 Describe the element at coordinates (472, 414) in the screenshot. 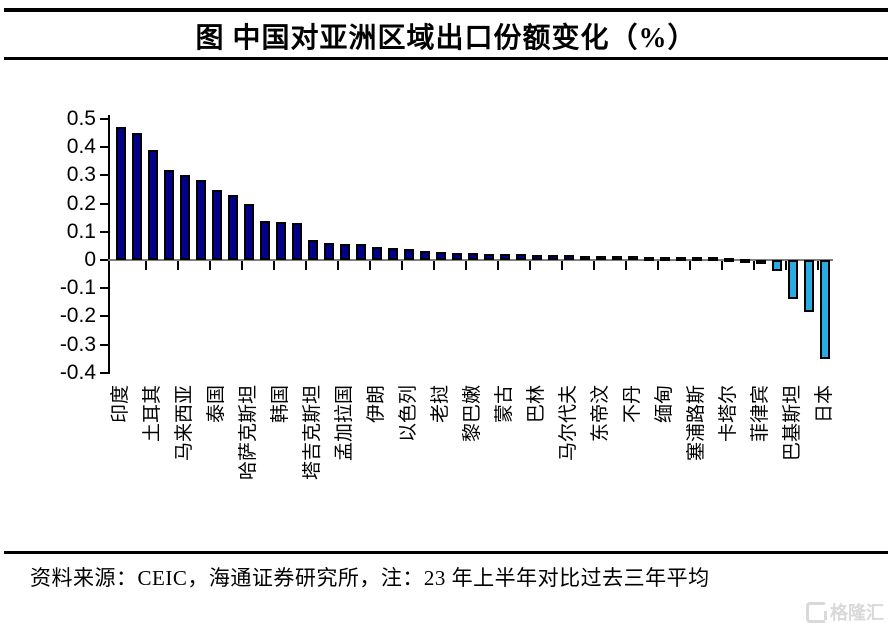

I see `category-label: 黎巴嫩` at that location.